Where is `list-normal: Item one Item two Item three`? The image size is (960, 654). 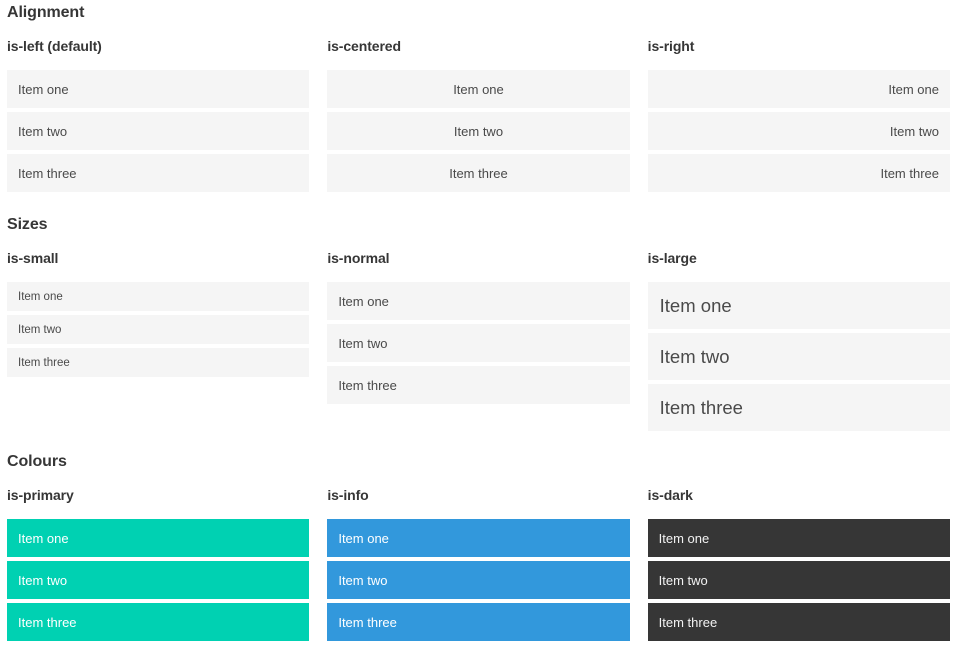
list-normal: Item one Item two Item three is located at coordinates (478, 343).